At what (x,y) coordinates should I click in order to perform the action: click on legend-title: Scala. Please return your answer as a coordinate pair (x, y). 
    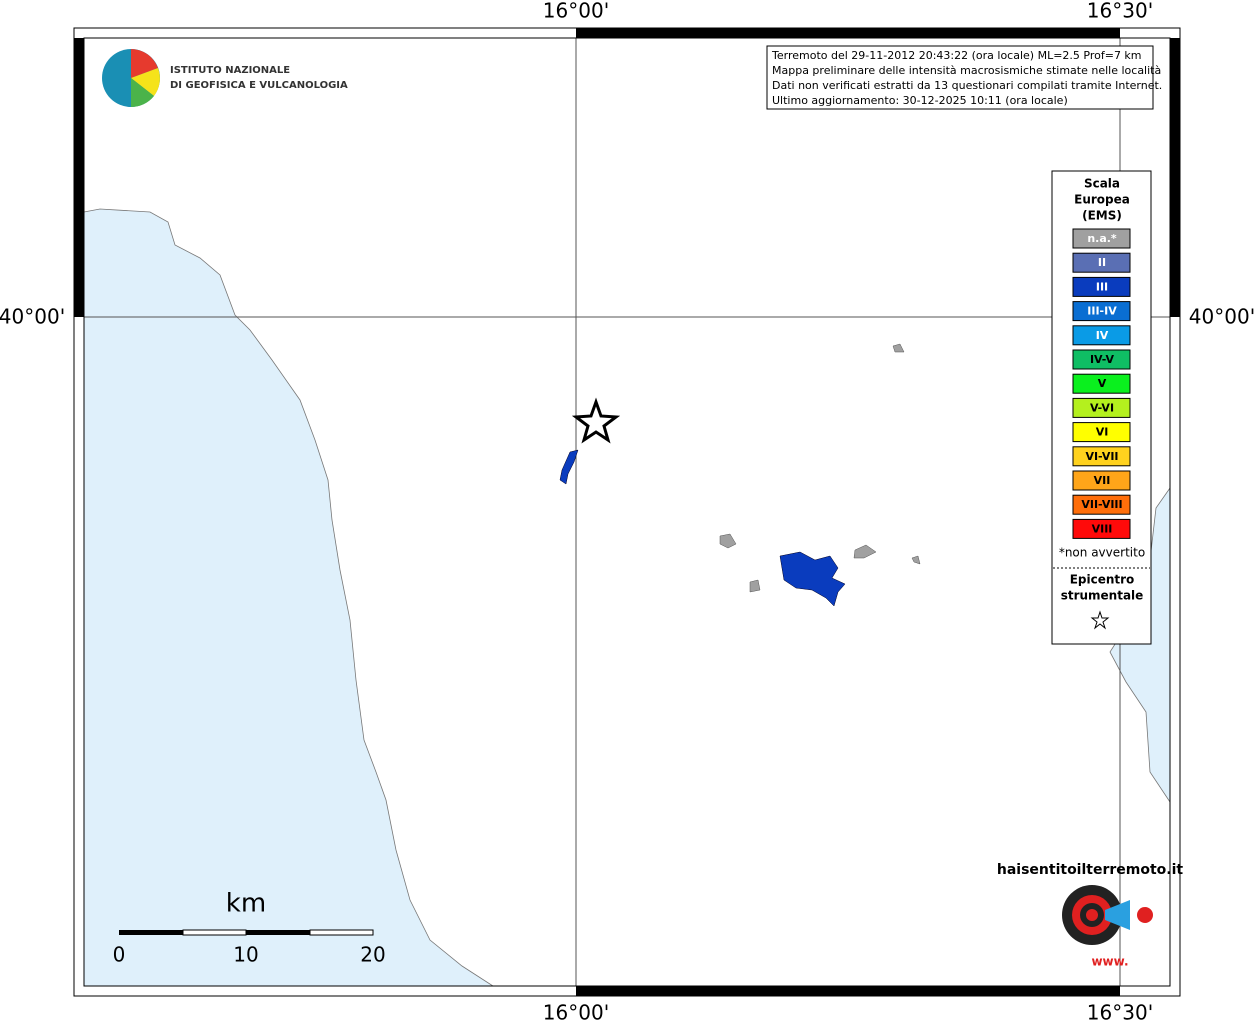
    Looking at the image, I should click on (1102, 184).